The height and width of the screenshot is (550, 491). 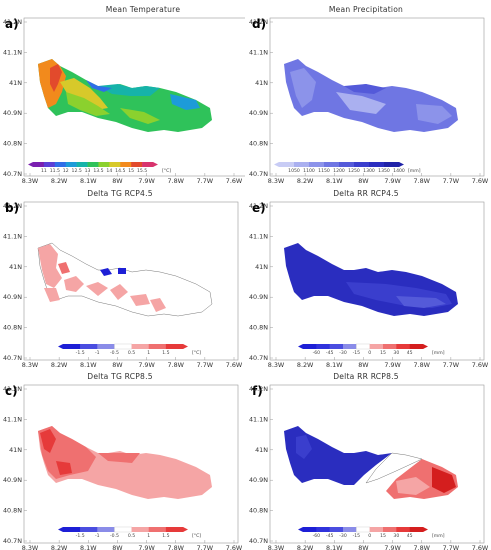 What do you see at coordinates (354, 171) in the screenshot?
I see `colorbar-label: 1250` at bounding box center [354, 171].